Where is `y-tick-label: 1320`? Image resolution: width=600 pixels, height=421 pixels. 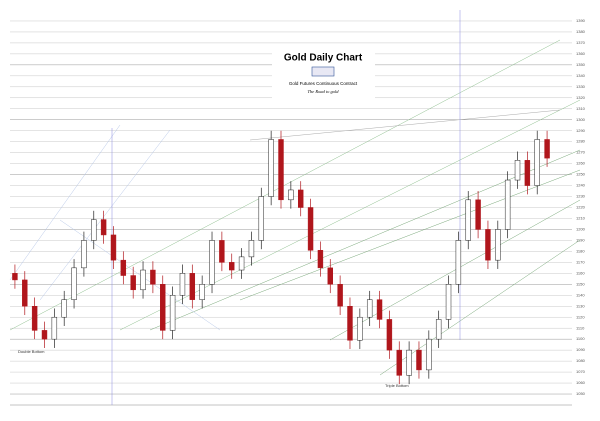 y-tick-label: 1320 is located at coordinates (581, 97).